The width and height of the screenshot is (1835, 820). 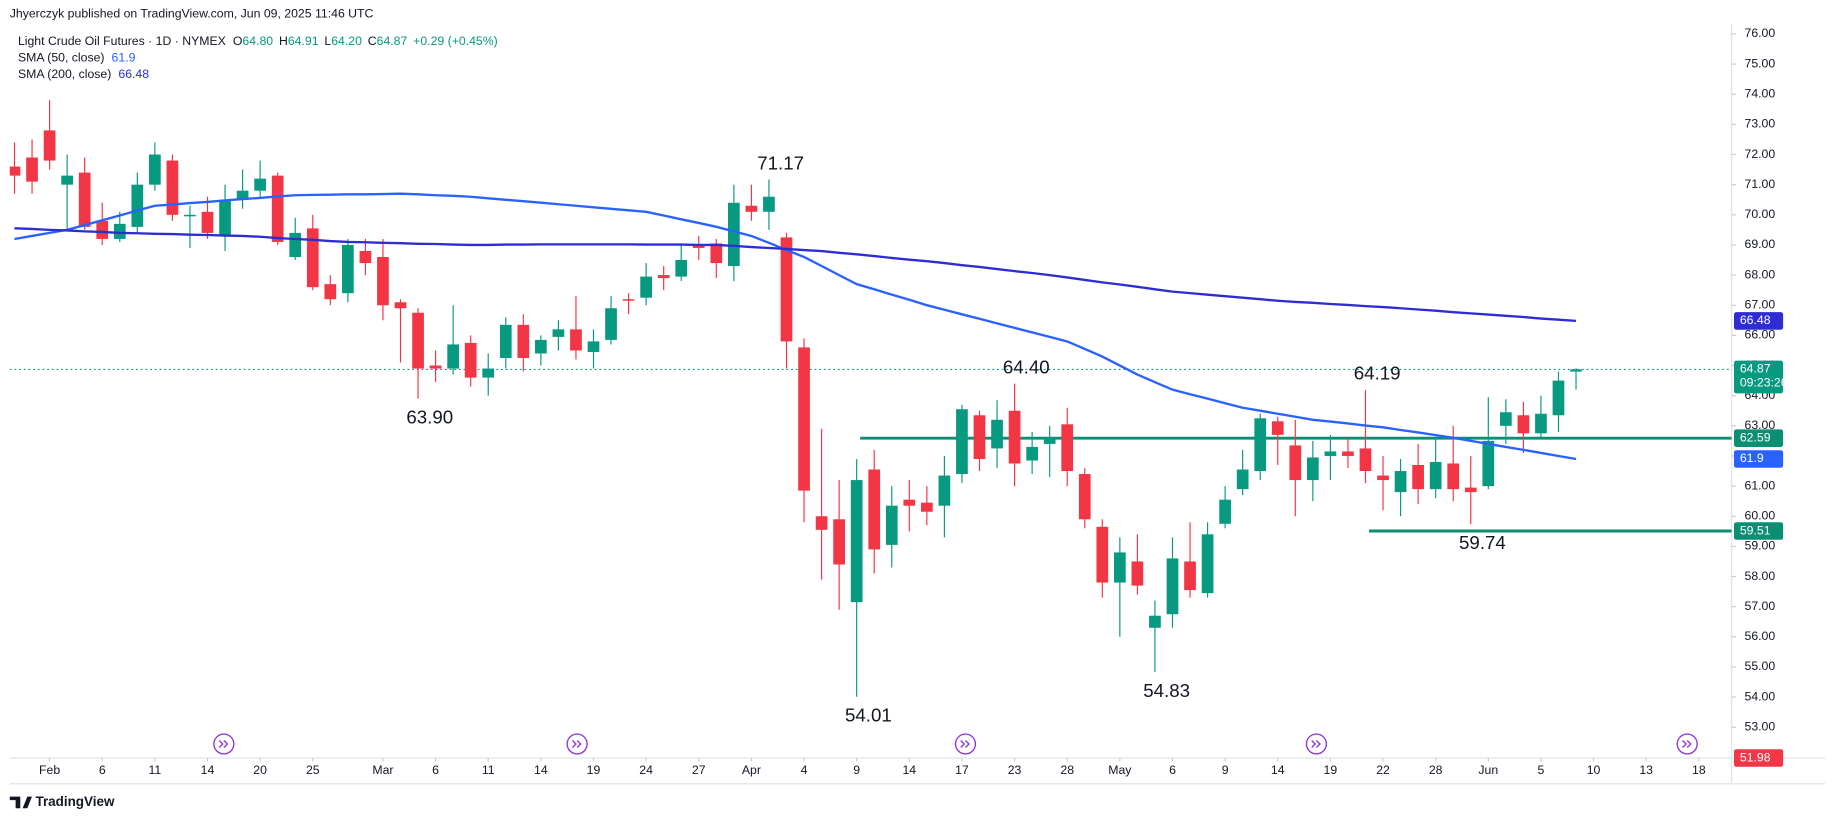 What do you see at coordinates (646, 770) in the screenshot?
I see `x-tick-label: 24` at bounding box center [646, 770].